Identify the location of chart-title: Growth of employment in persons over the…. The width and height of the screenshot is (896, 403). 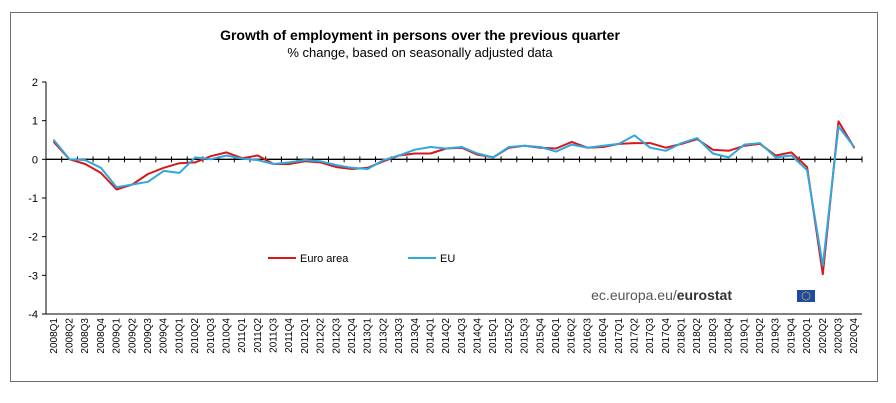
(420, 35).